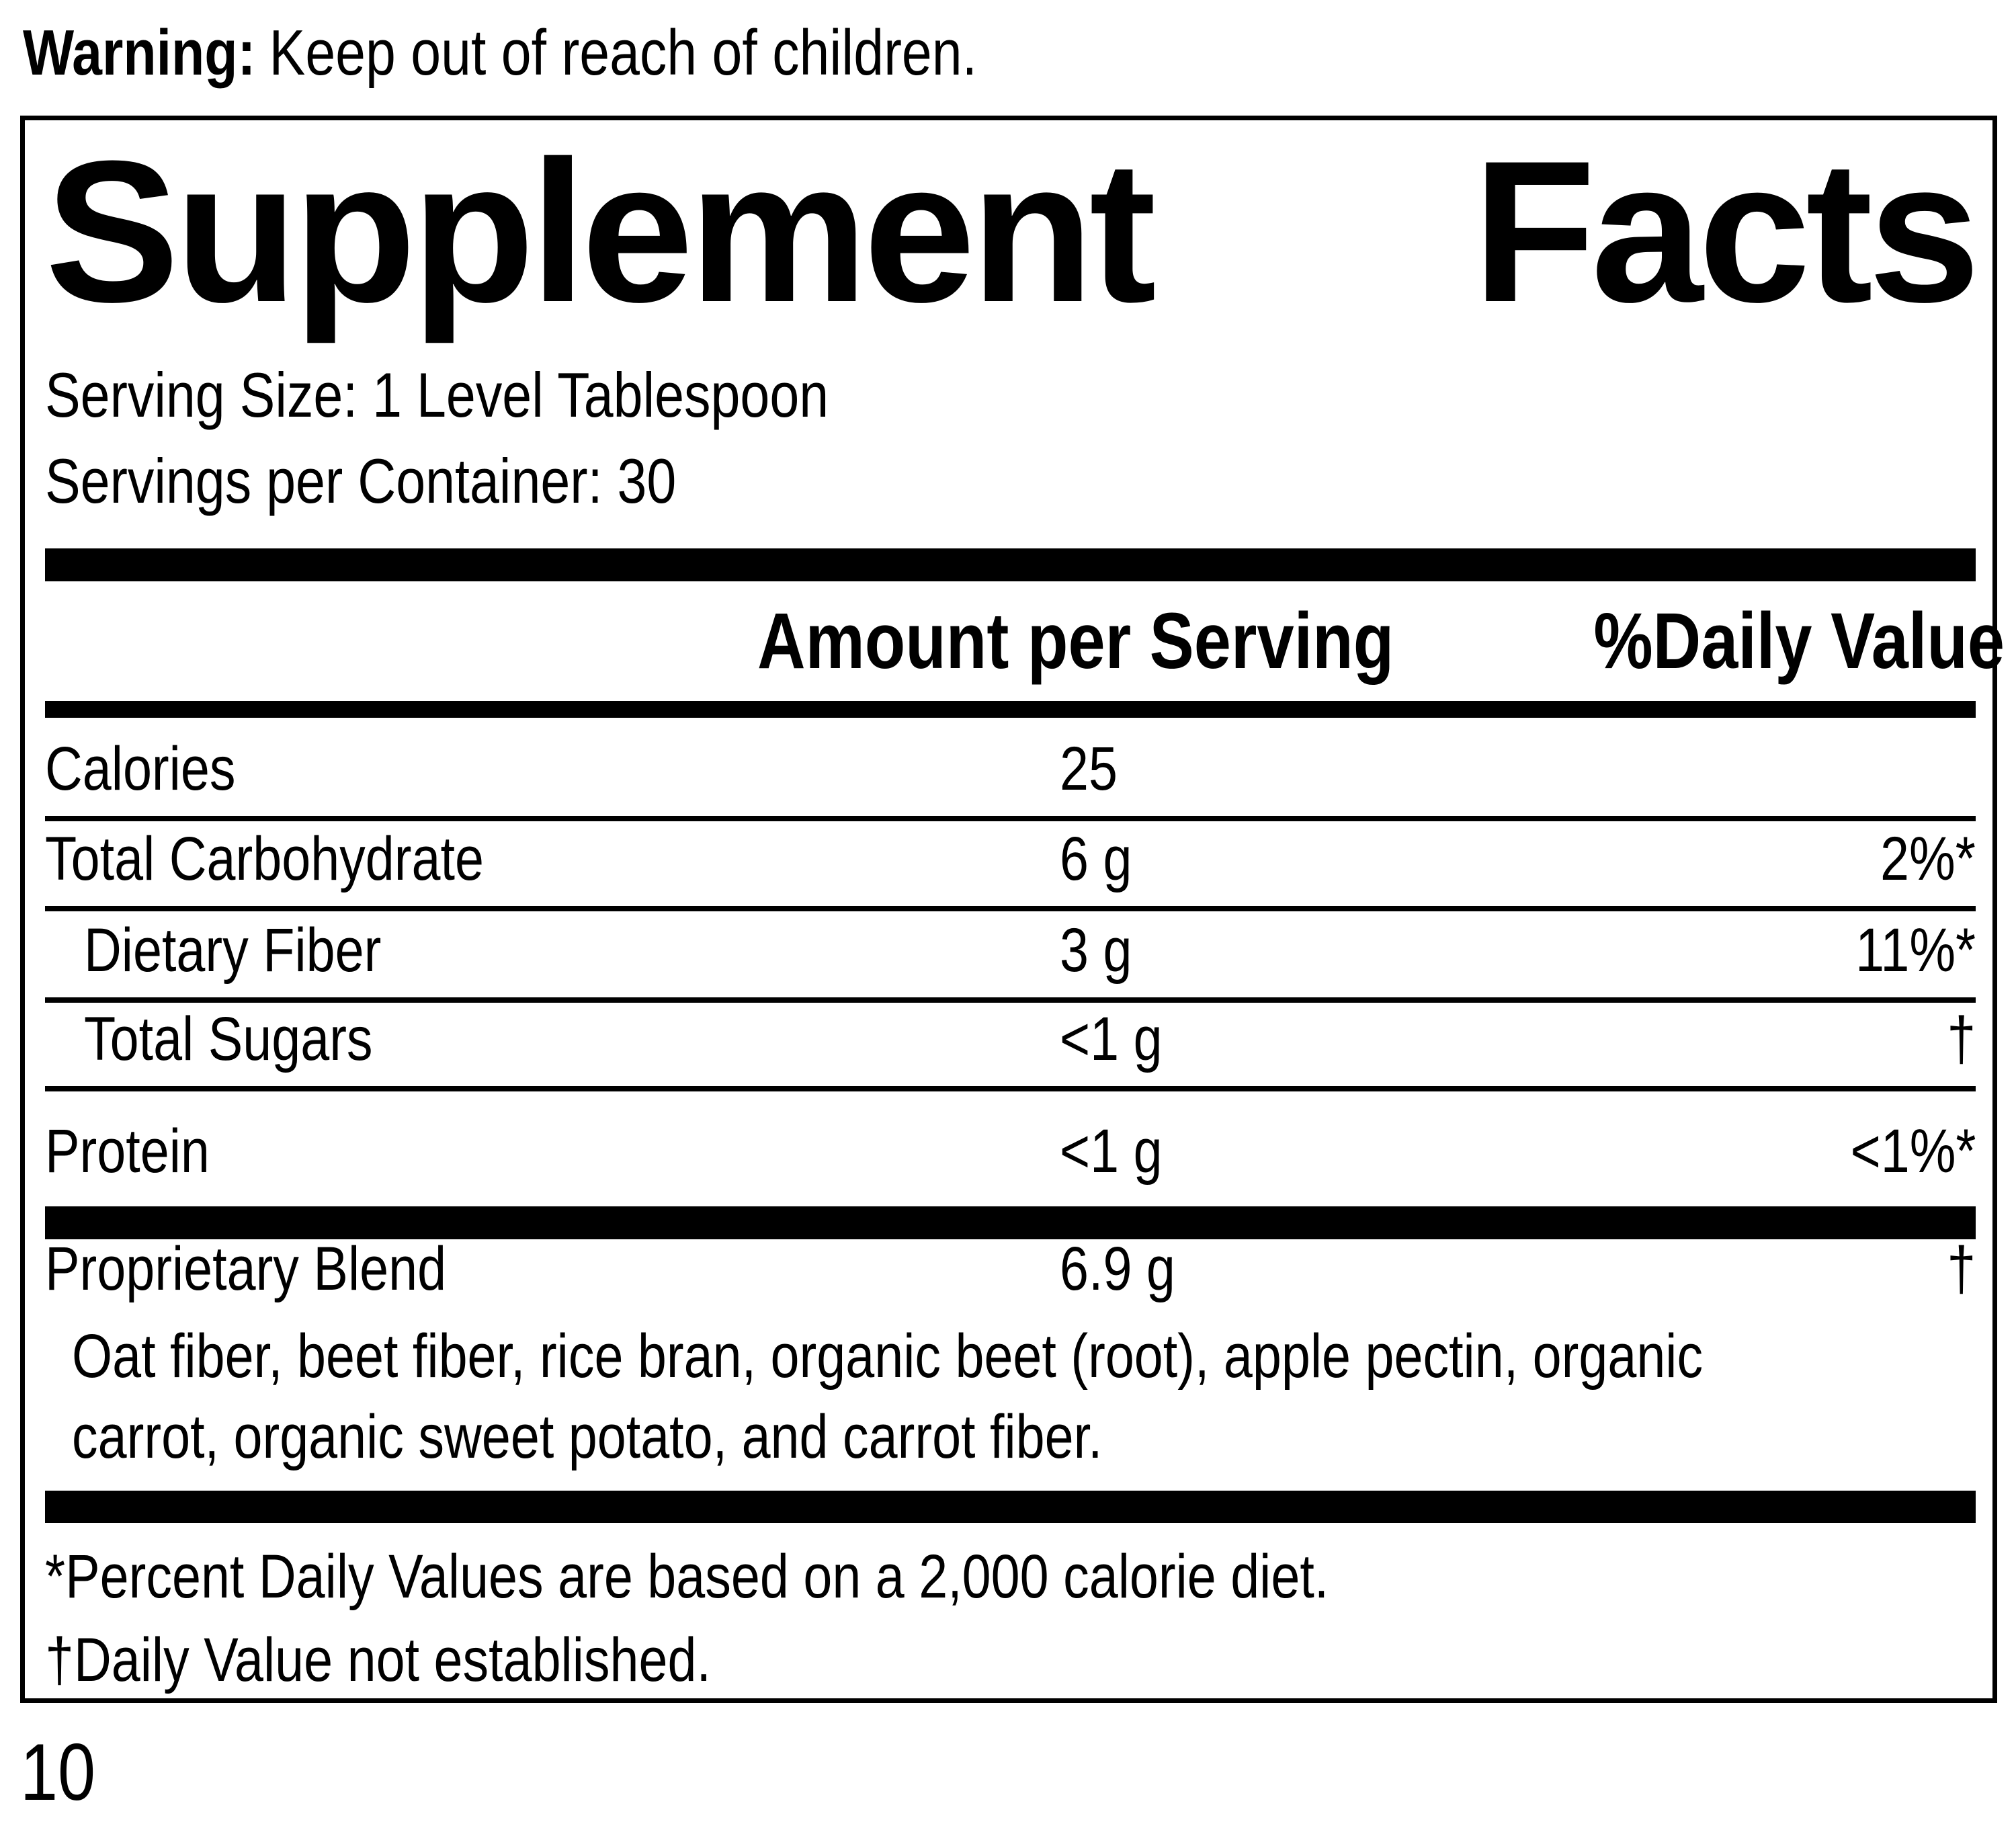  Describe the element at coordinates (1010, 1273) in the screenshot. I see `table-row-proprietary-blend: Proprietary Blend 6.9 g †` at that location.